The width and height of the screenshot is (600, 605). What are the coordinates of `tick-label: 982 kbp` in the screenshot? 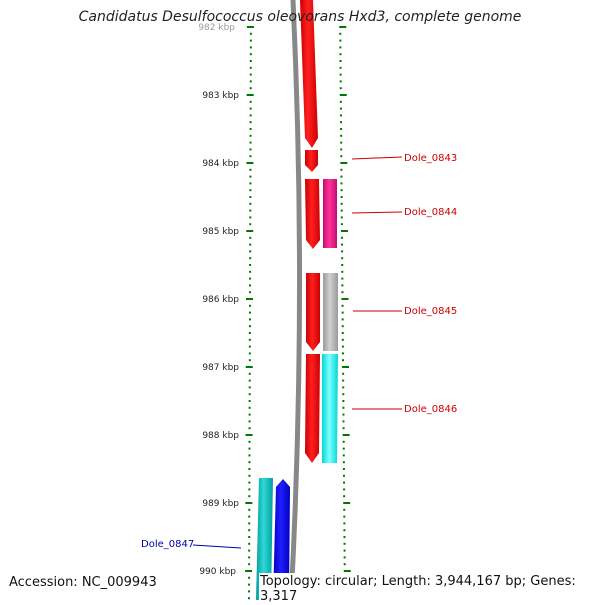 It's located at (216, 28).